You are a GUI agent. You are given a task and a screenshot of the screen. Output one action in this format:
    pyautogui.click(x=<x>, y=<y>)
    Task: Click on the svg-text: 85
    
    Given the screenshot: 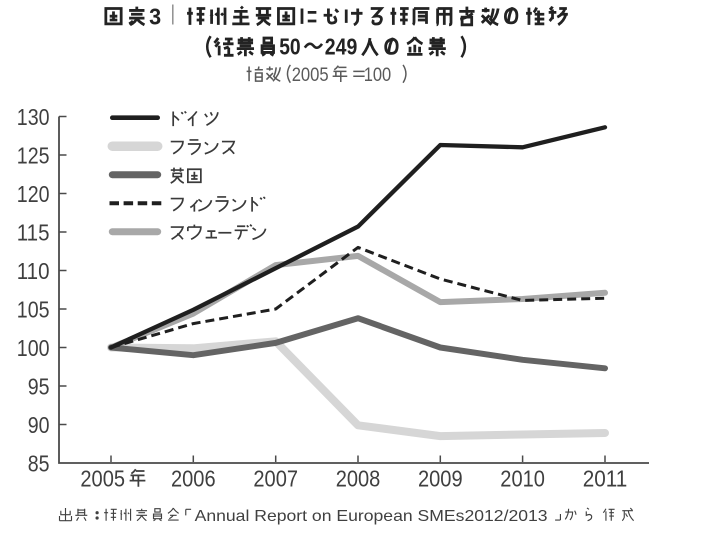 What is the action you would take?
    pyautogui.click(x=39, y=463)
    